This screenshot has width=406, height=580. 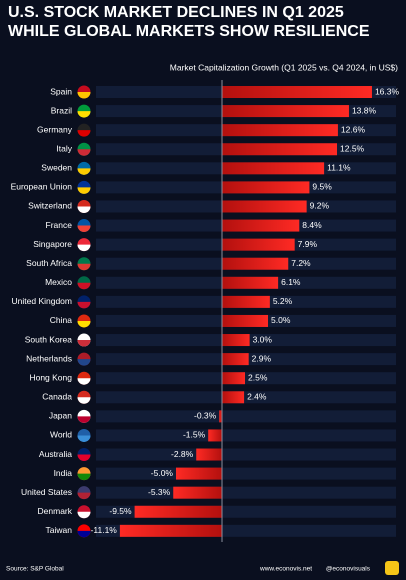 I want to click on category-label: China, so click(x=61, y=320).